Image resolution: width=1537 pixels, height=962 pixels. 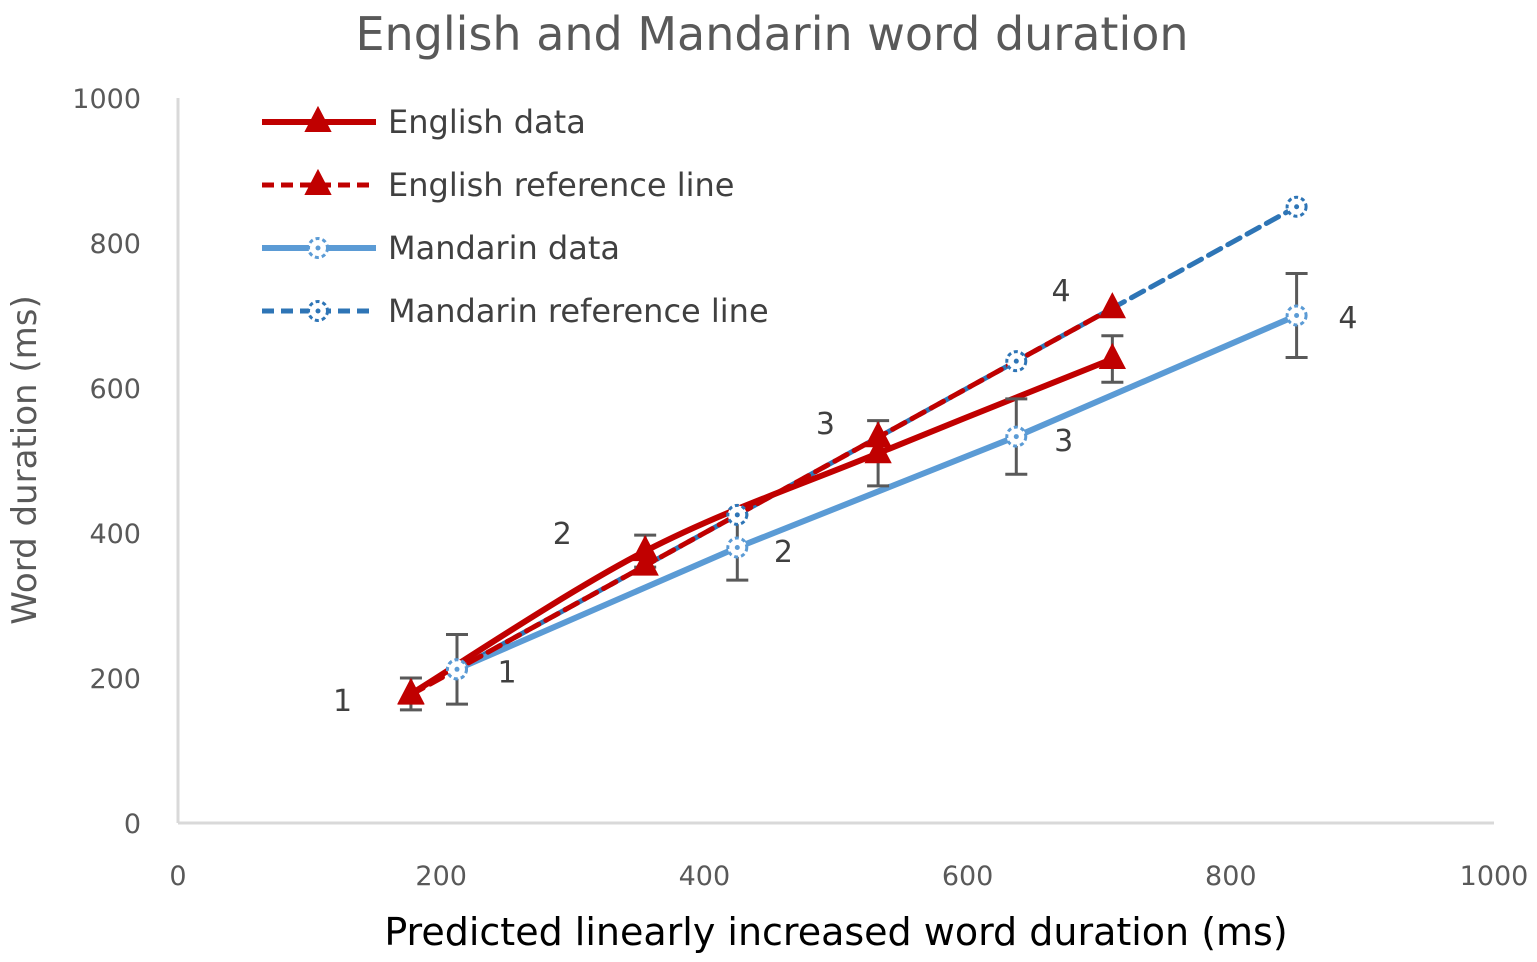 What do you see at coordinates (771, 34) in the screenshot?
I see `chart-title: English and Mandarin word duration` at bounding box center [771, 34].